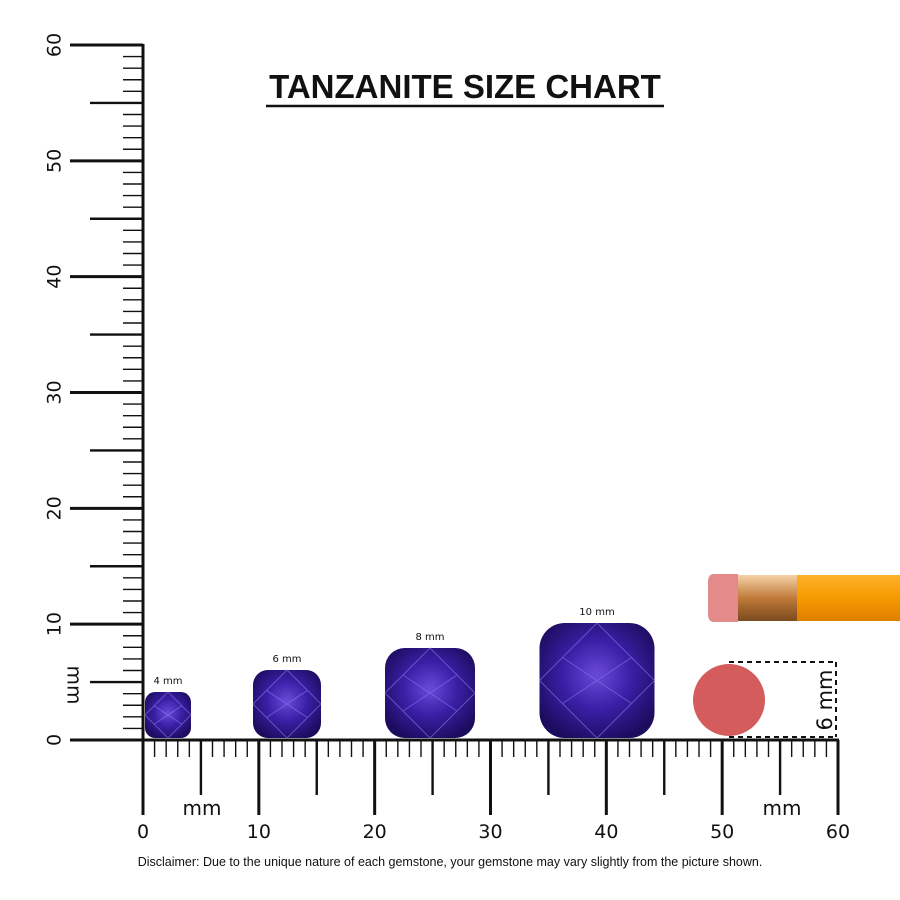  I want to click on title: TANZANITE SIZE CHART, so click(465, 86).